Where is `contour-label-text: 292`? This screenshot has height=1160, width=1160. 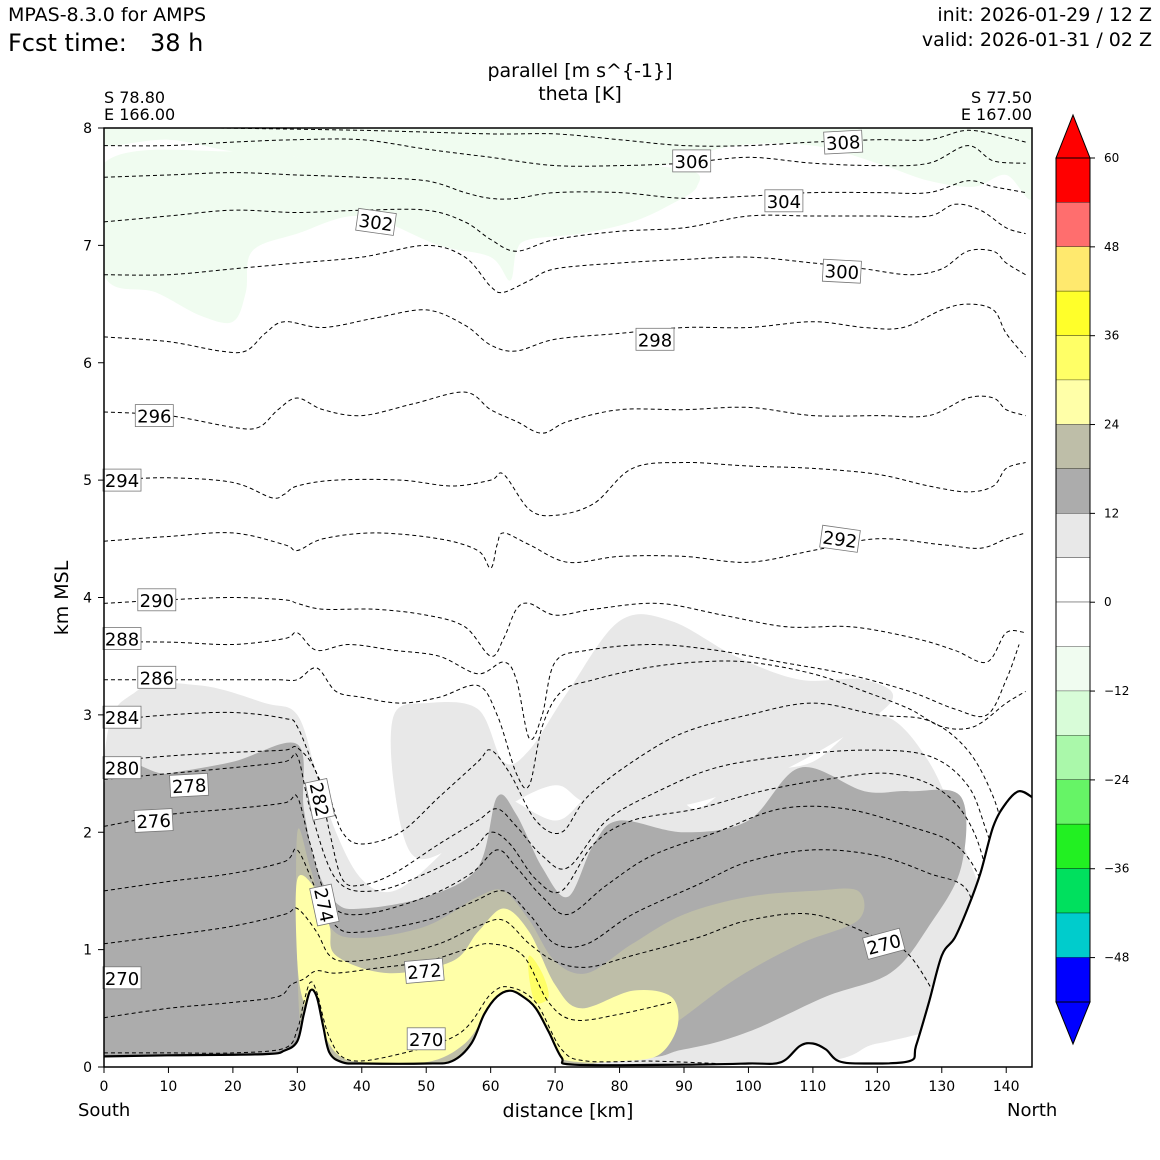
contour-label-text: 292 is located at coordinates (839, 540).